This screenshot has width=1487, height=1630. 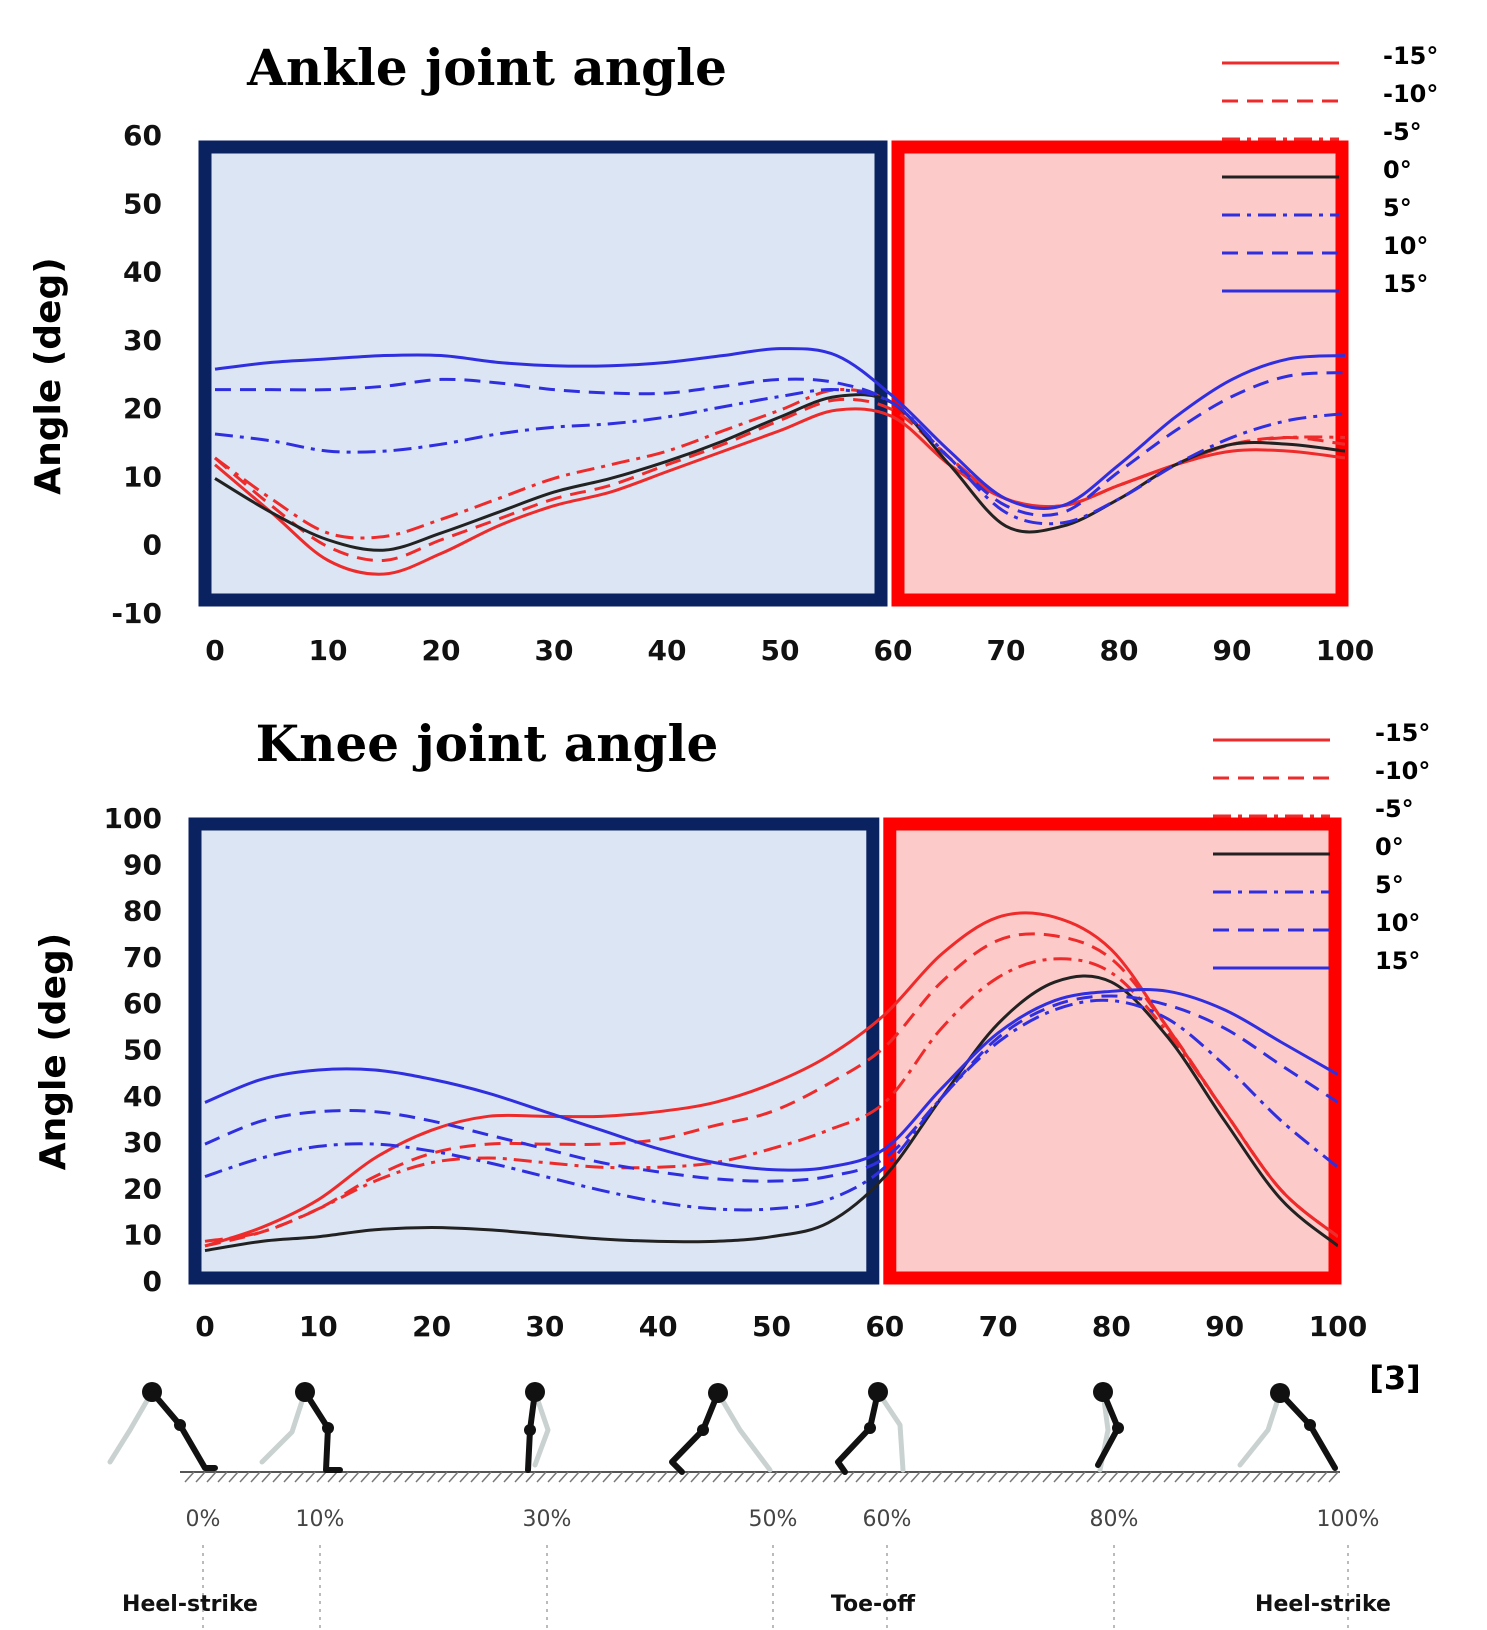 What do you see at coordinates (1348, 1519) in the screenshot?
I see `gait-percent: 100%` at bounding box center [1348, 1519].